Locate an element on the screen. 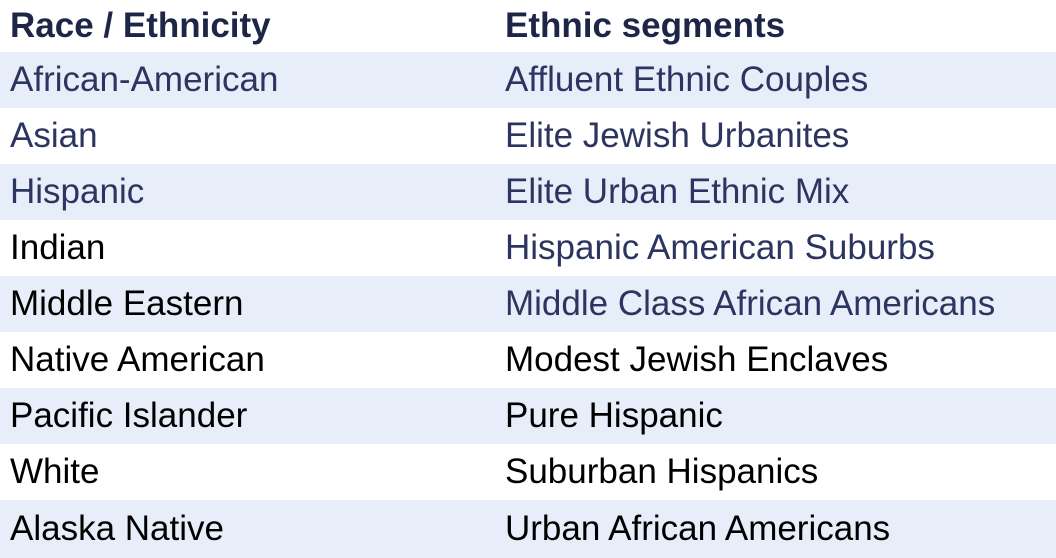 This screenshot has width=1056, height=558. row: Asian Elite Jewish Urbanites is located at coordinates (528, 136).